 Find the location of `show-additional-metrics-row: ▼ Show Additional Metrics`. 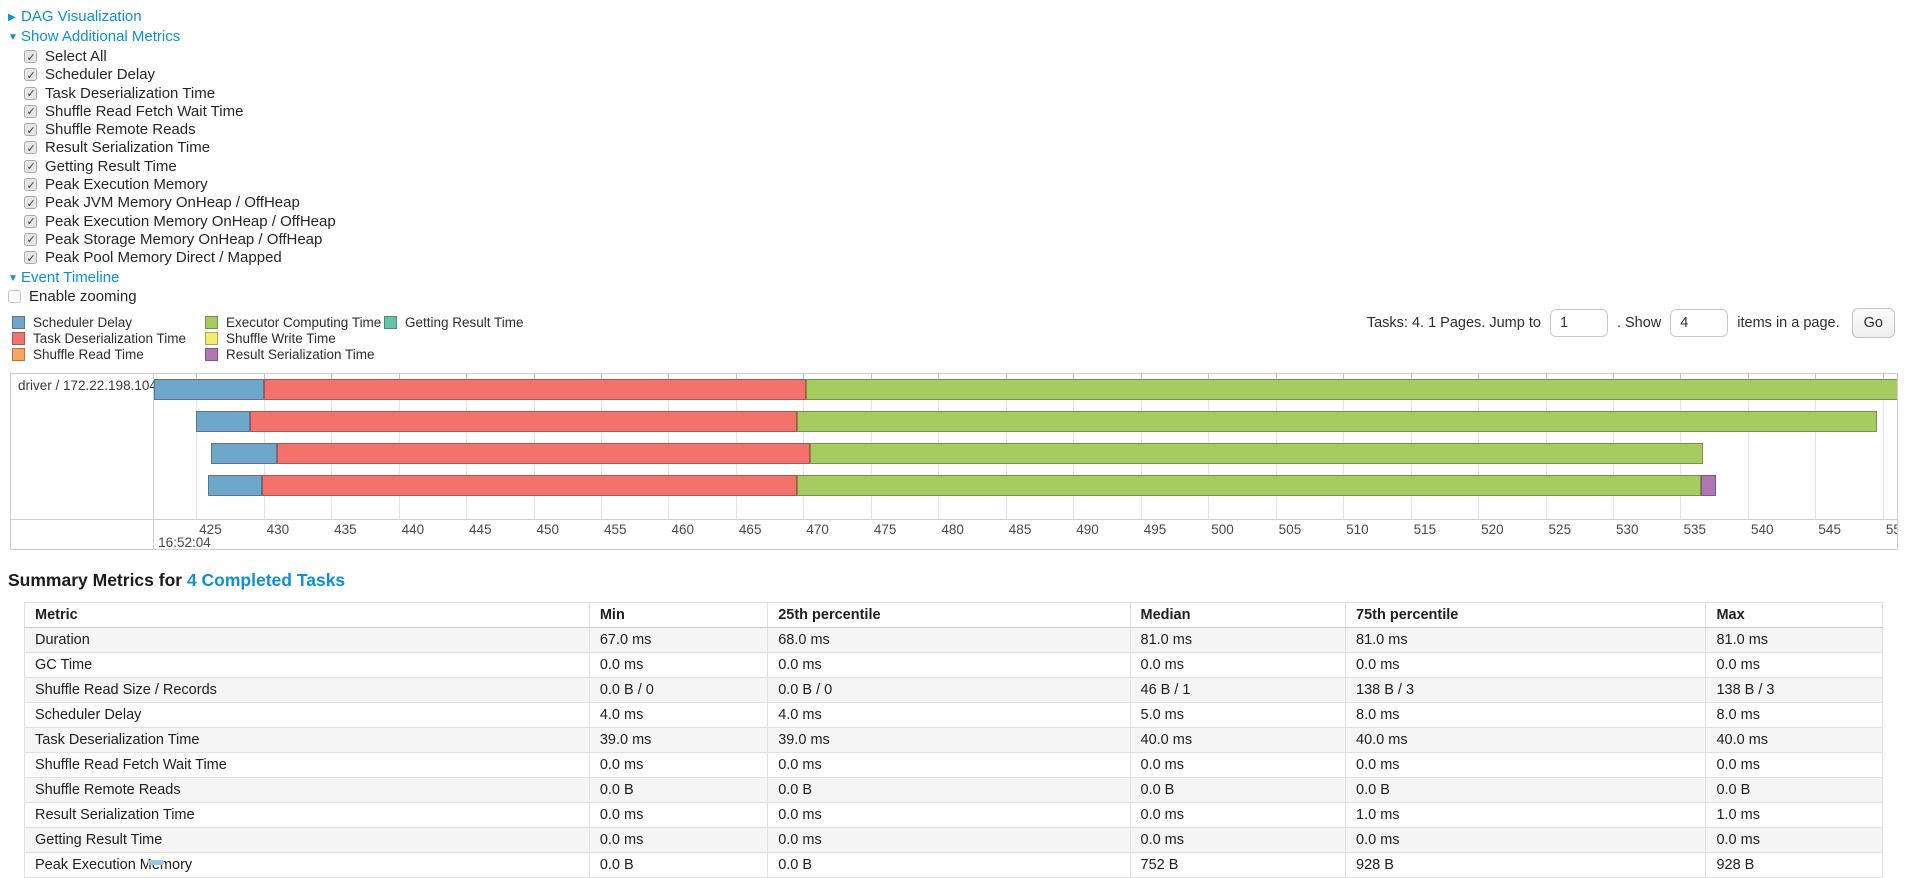

show-additional-metrics-row: ▼ Show Additional Metrics is located at coordinates (957, 37).